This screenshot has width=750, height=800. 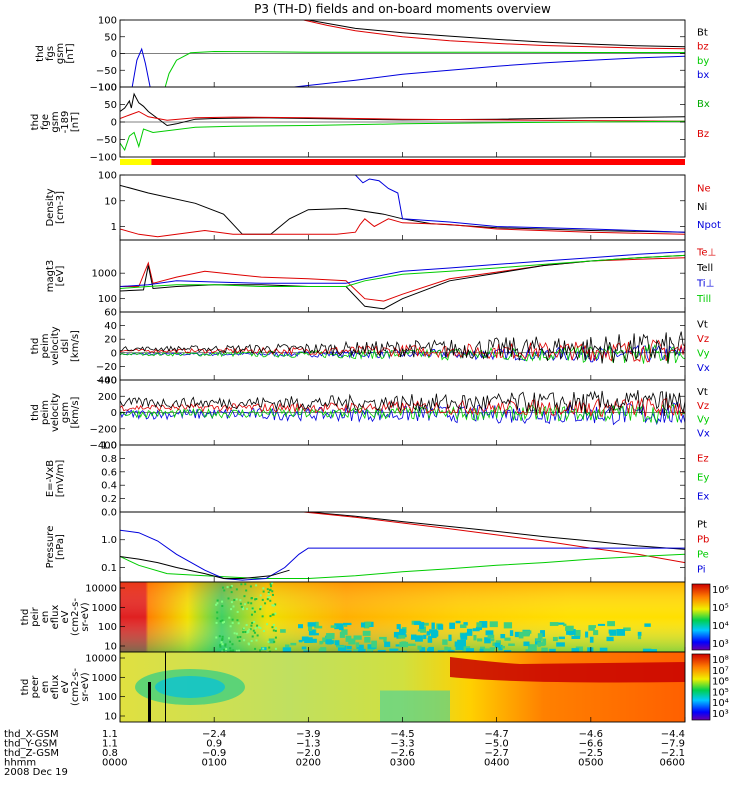 I want to click on panel-fgs_mag, so click(x=402, y=122).